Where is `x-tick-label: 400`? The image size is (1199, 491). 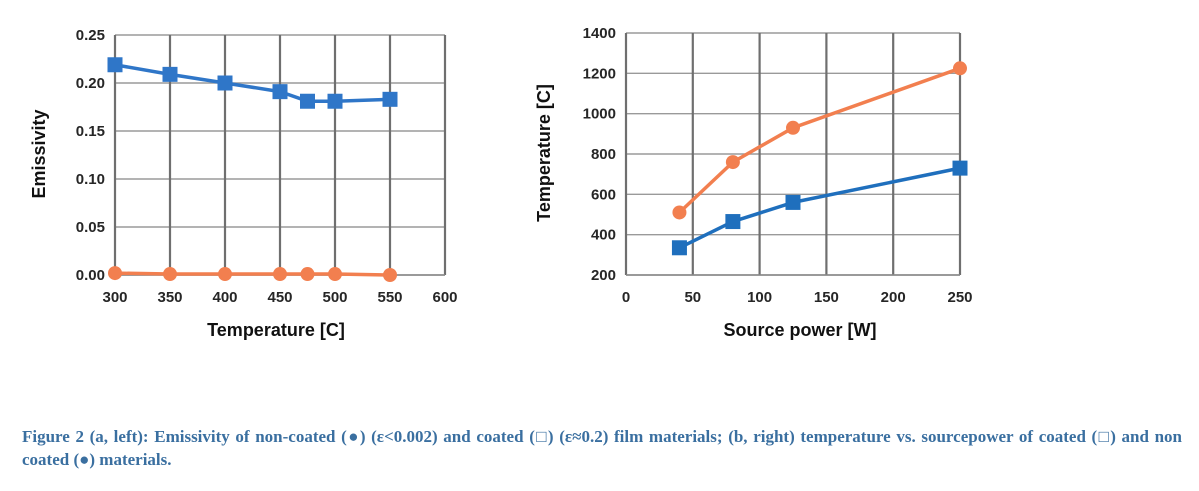 x-tick-label: 400 is located at coordinates (224, 297).